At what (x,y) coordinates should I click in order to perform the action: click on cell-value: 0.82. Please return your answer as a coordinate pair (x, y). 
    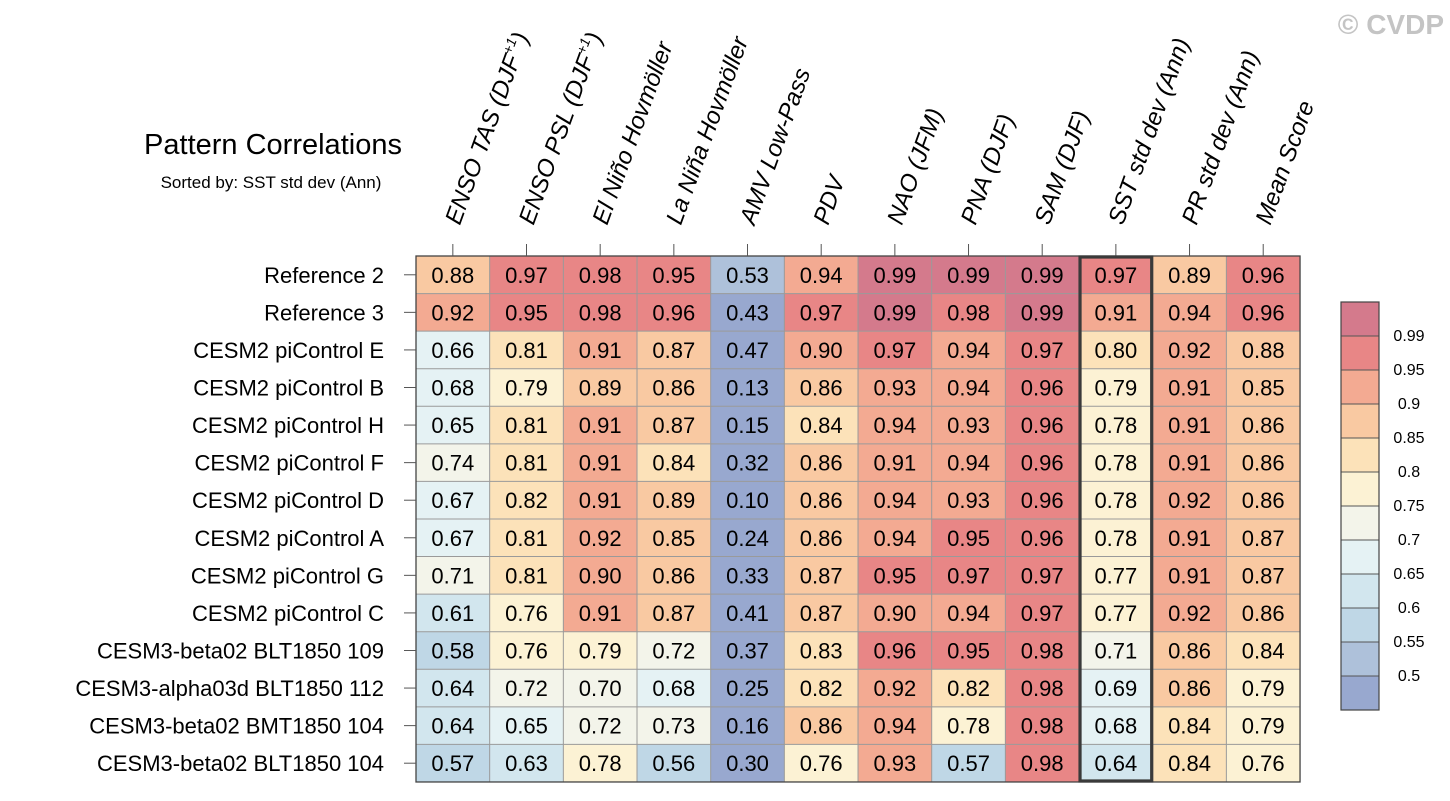
    Looking at the image, I should click on (526, 500).